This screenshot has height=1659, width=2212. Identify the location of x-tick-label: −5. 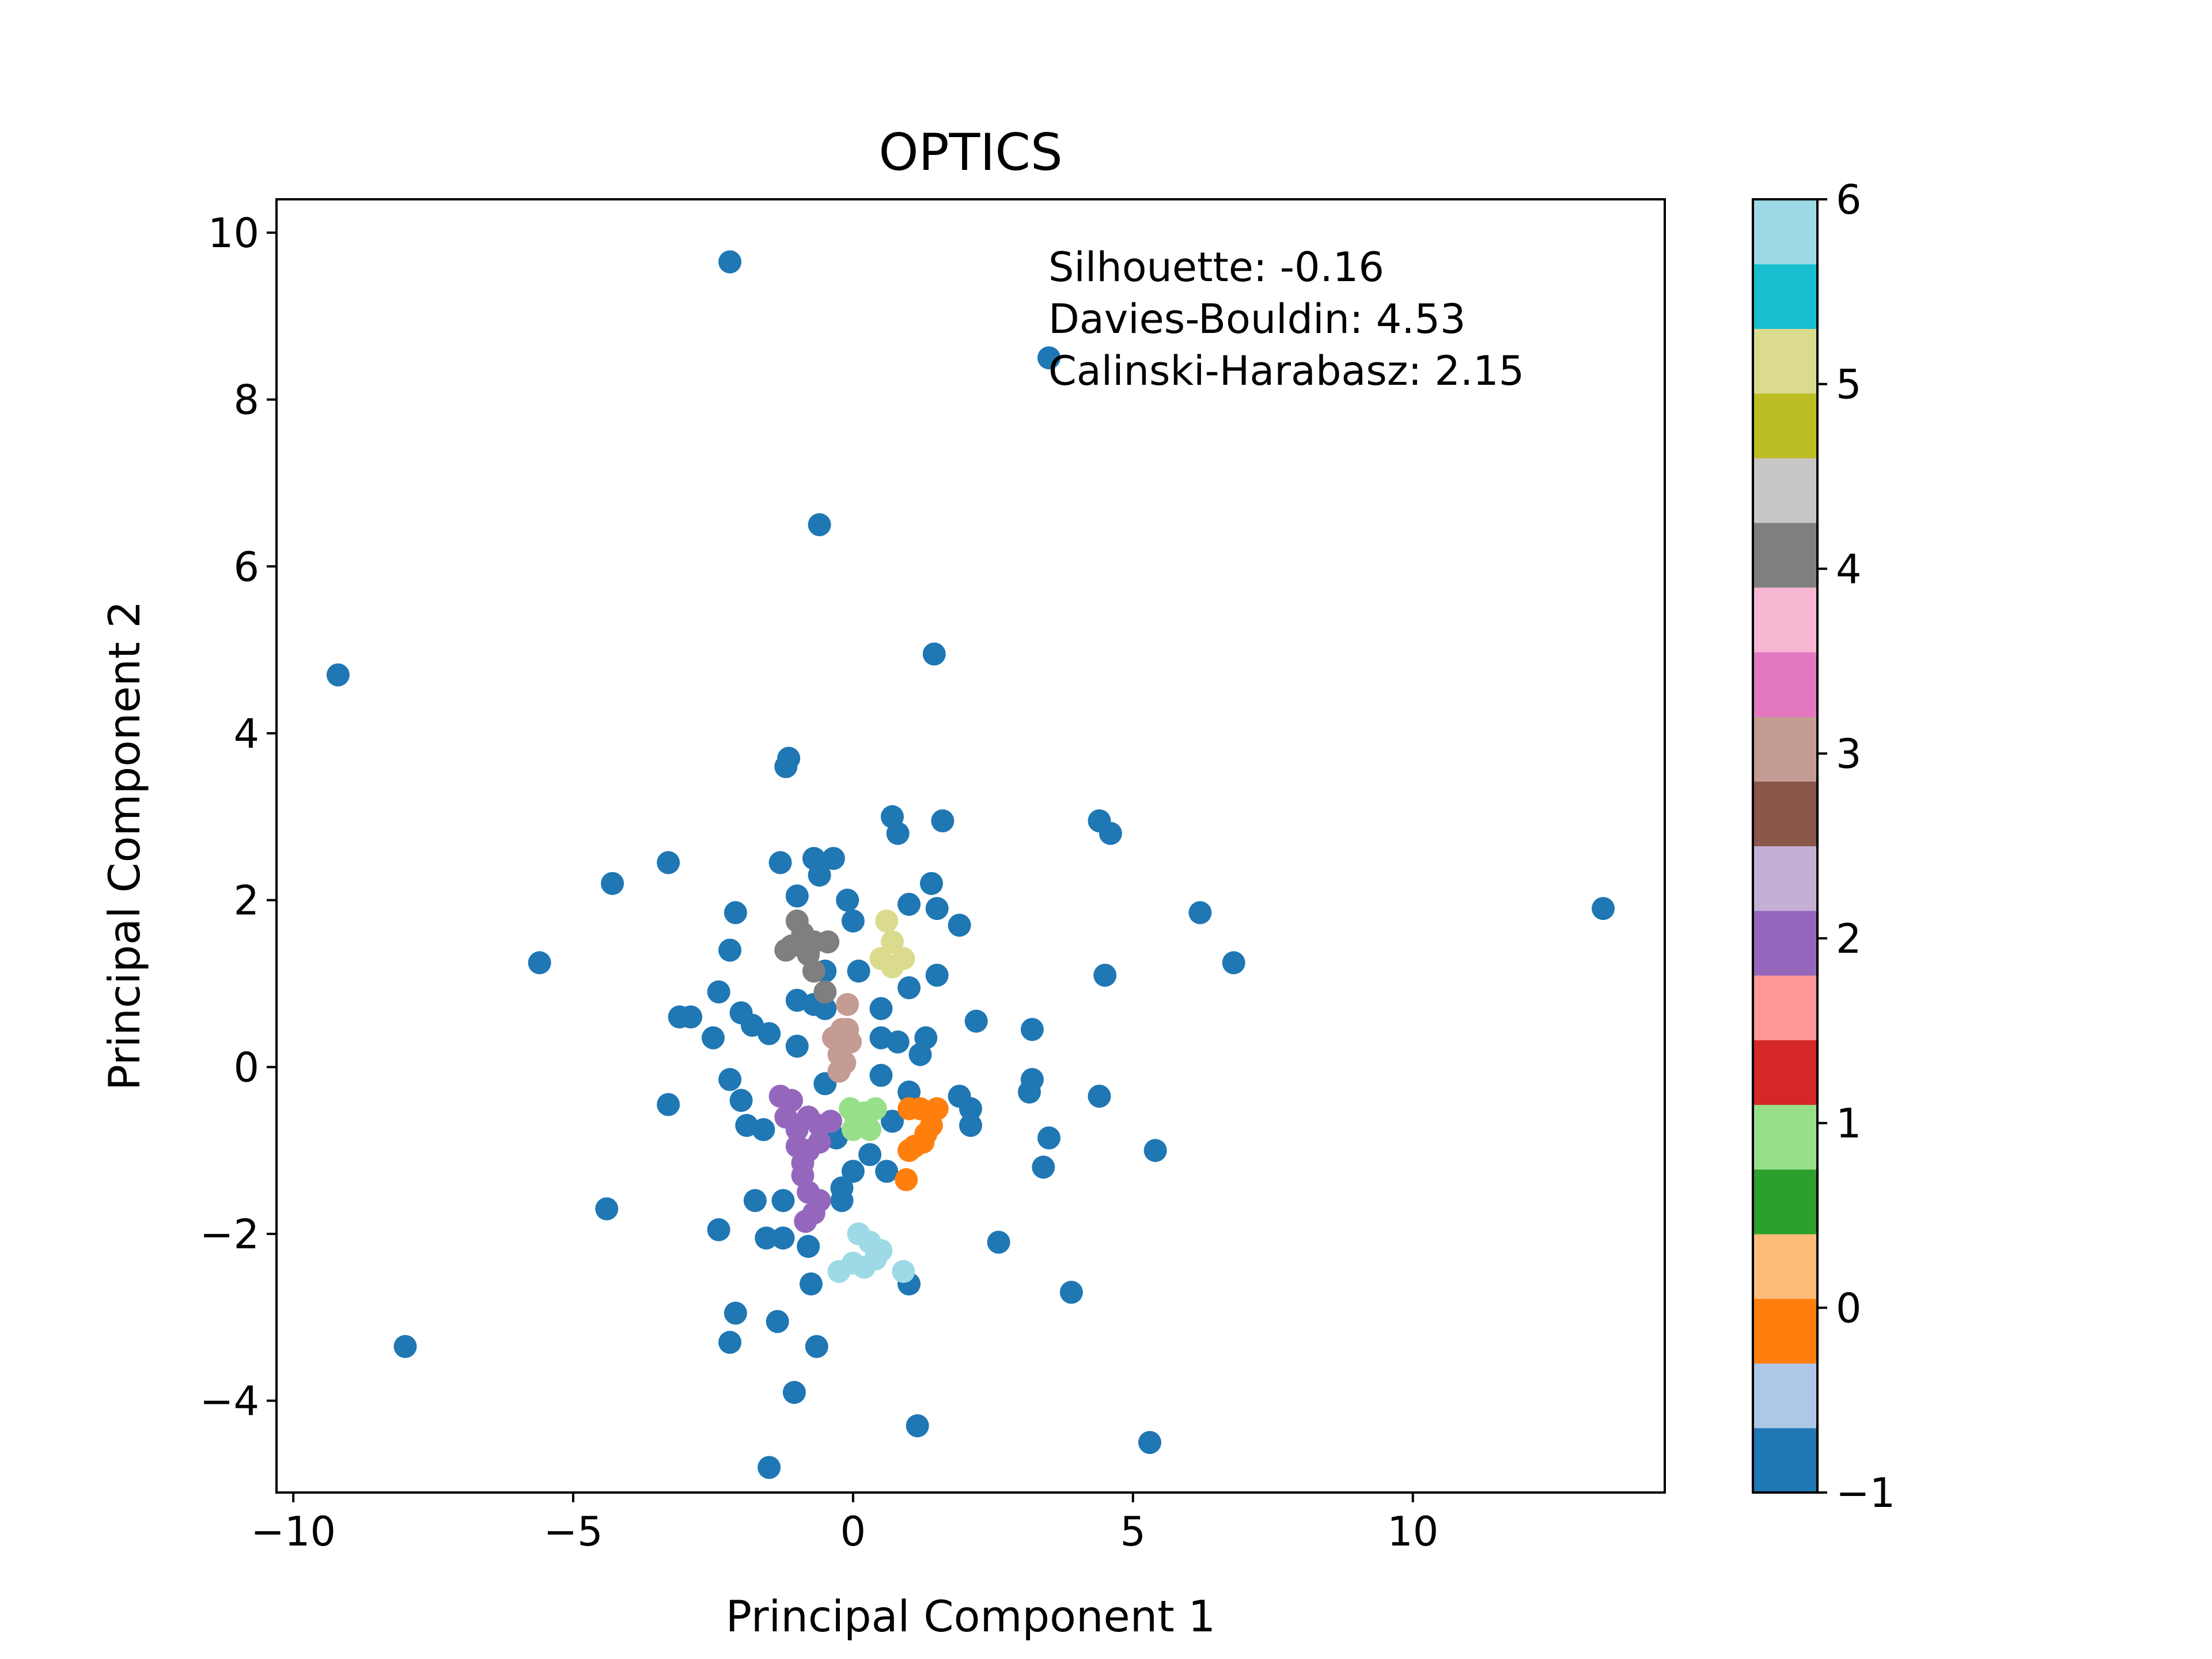
(573, 1531).